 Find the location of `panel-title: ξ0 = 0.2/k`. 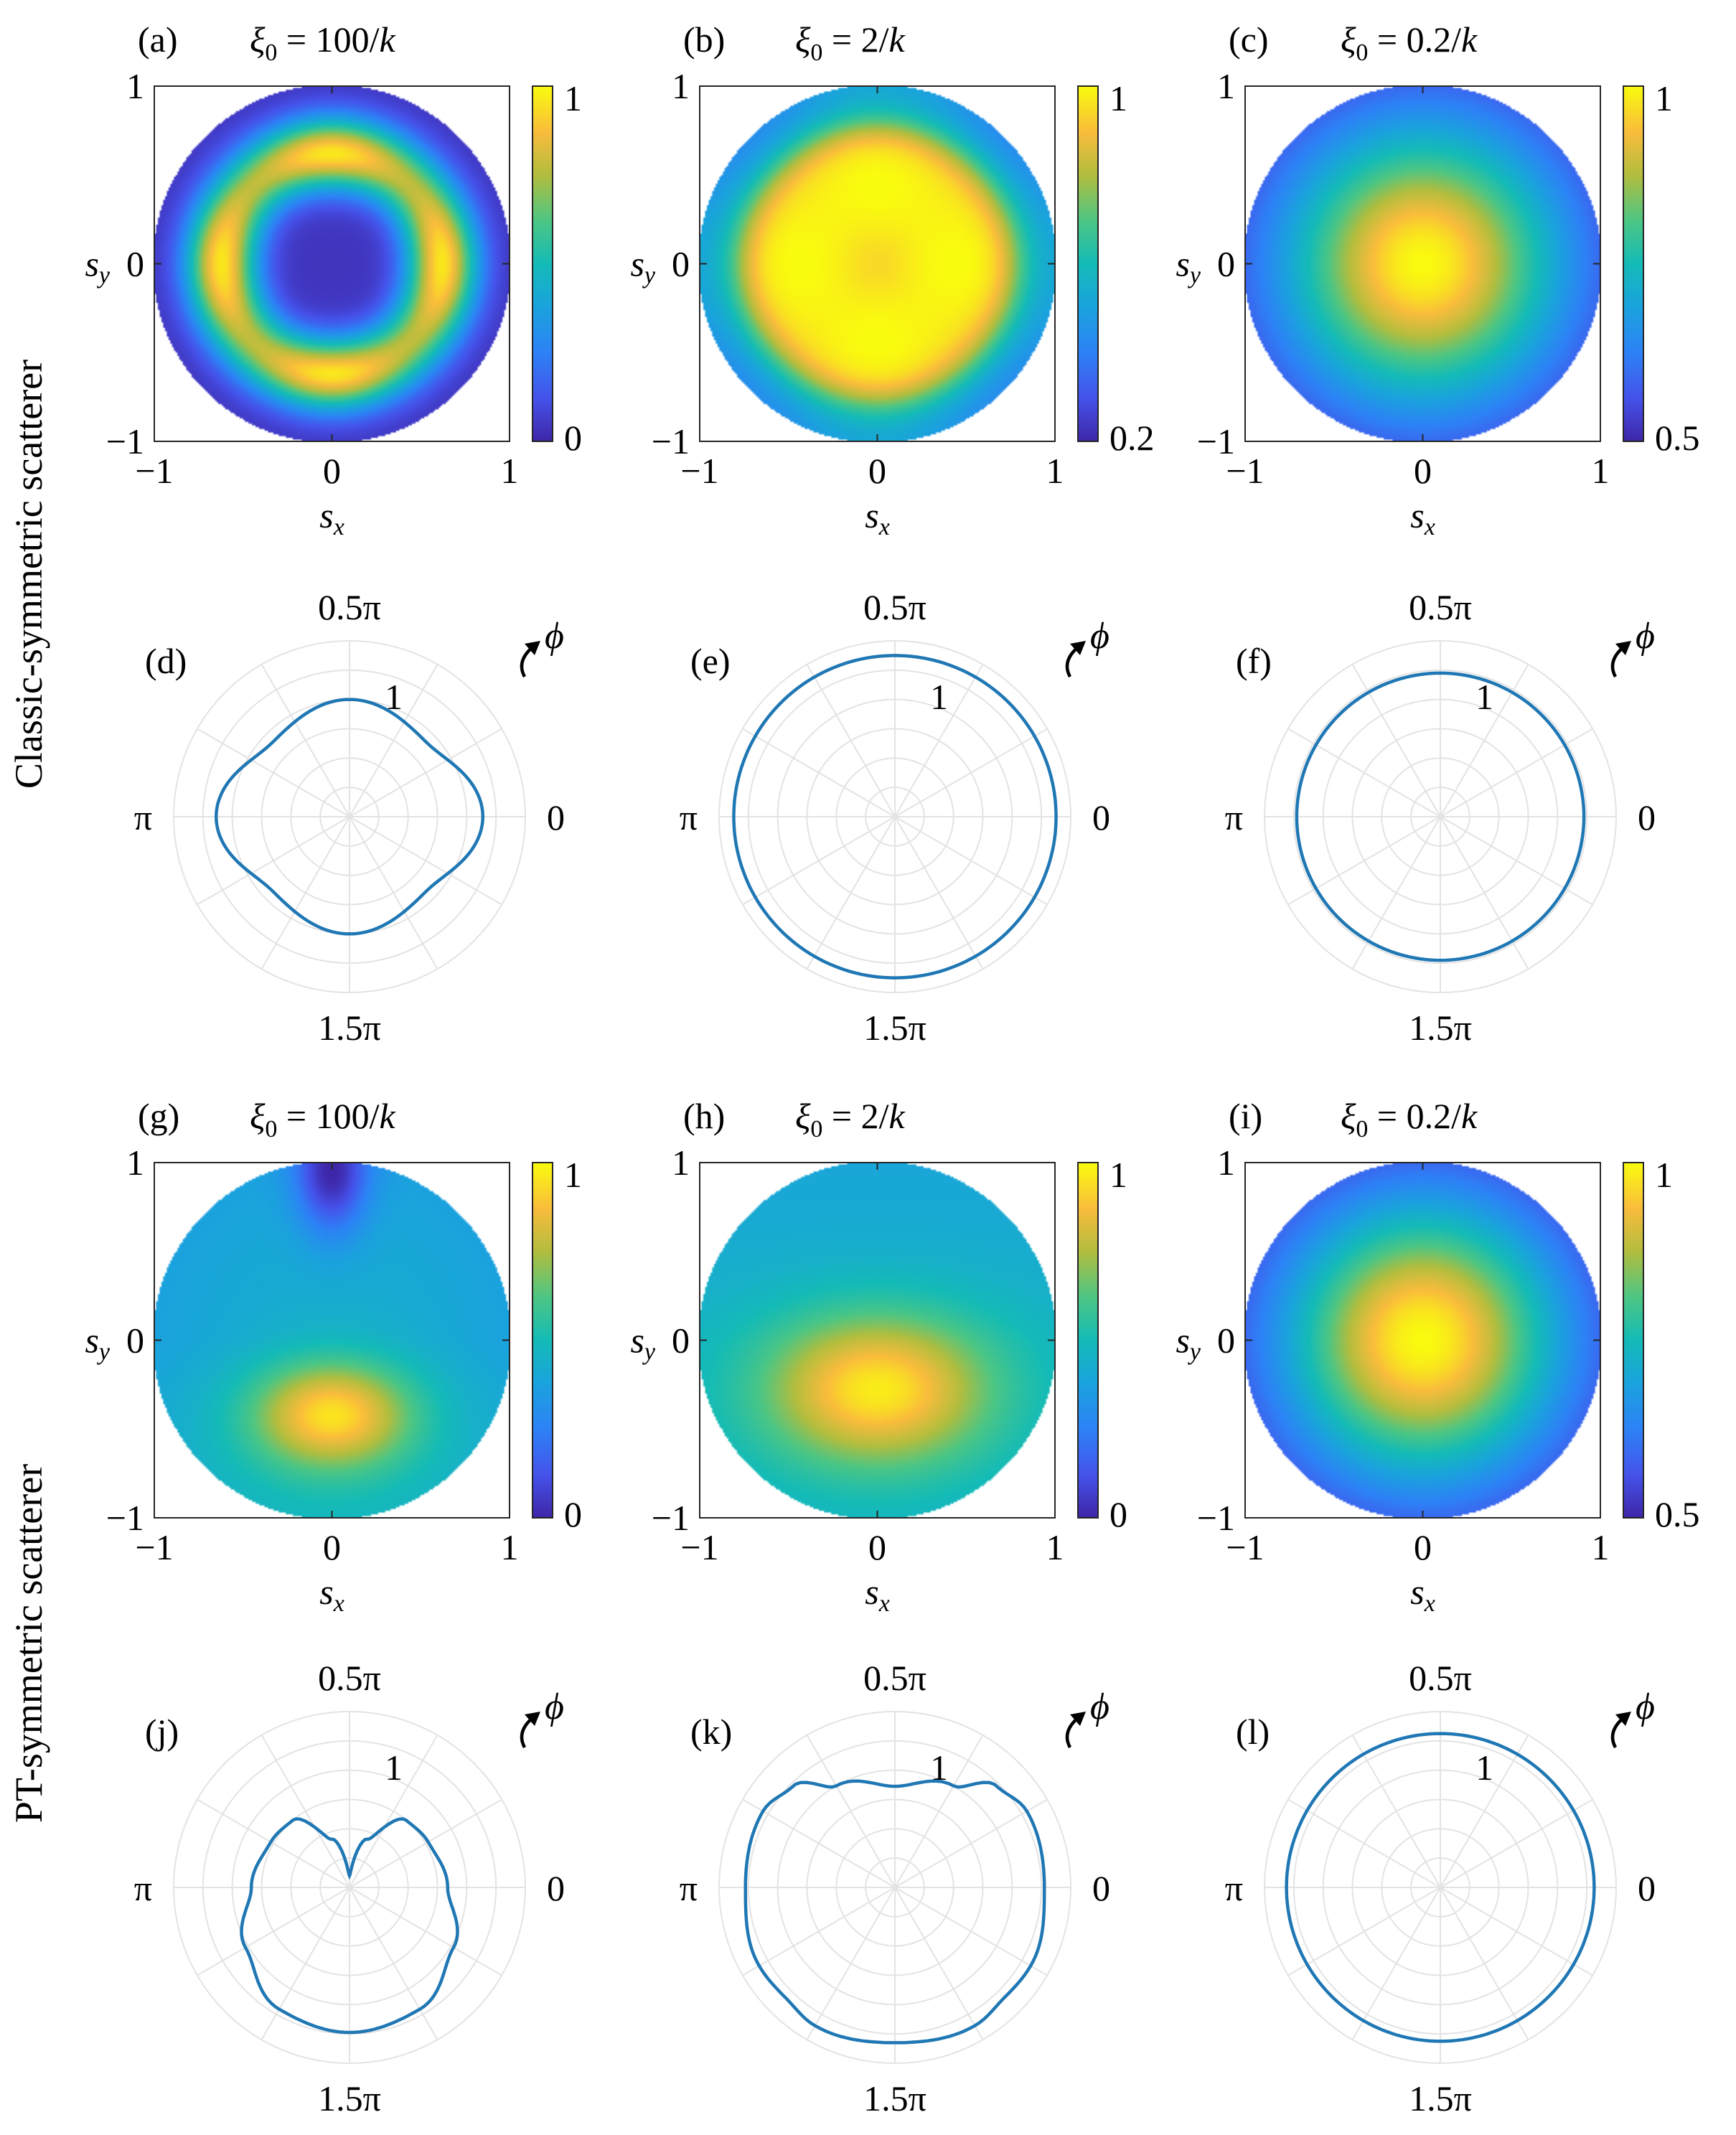

panel-title: ξ0 = 0.2/k is located at coordinates (1409, 1119).